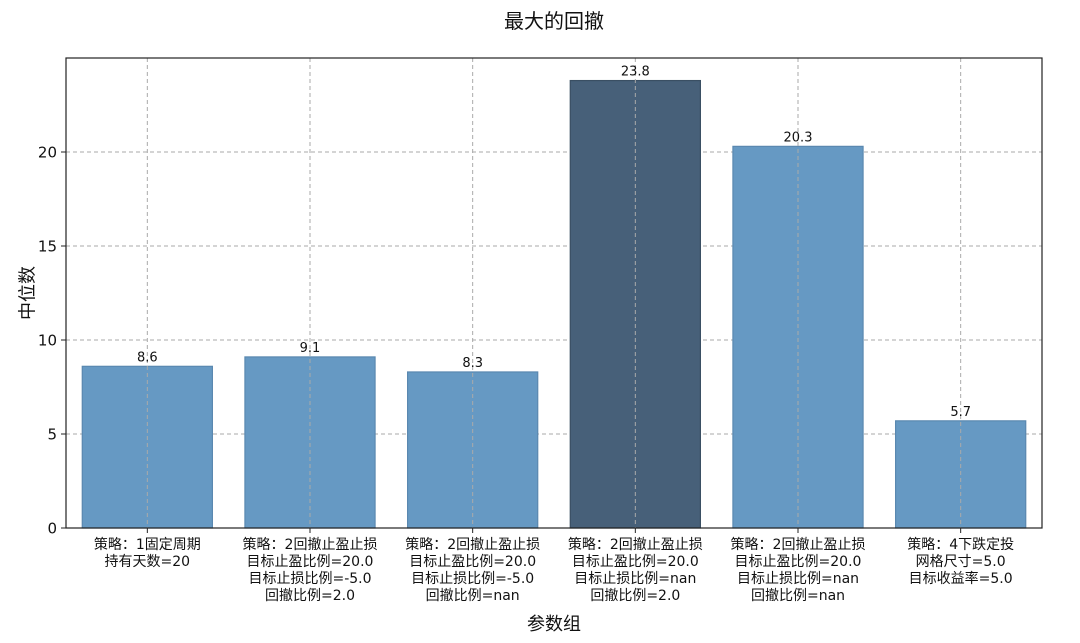  Describe the element at coordinates (147, 544) in the screenshot. I see `x-tick-label-line: 策略：1固定周期` at that location.